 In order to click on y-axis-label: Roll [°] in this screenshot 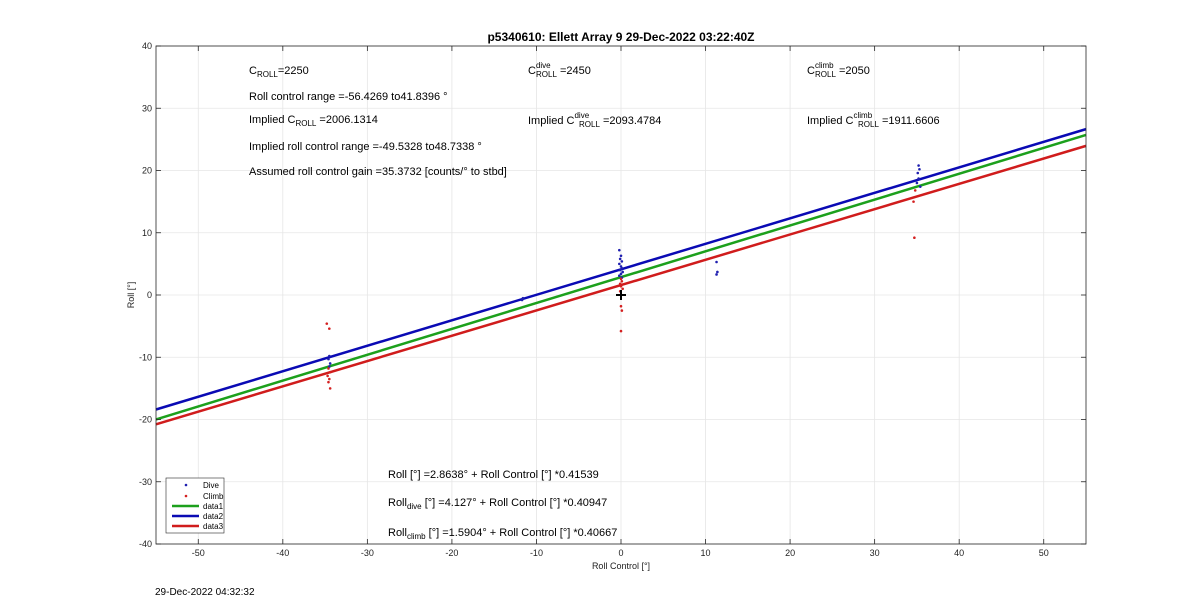, I will do `click(131, 295)`.